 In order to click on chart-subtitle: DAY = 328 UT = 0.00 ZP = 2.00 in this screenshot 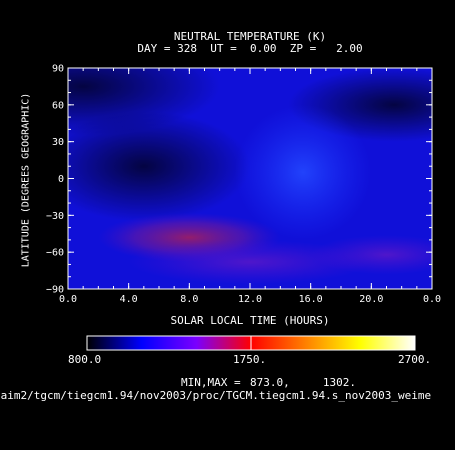, I will do `click(250, 48)`.